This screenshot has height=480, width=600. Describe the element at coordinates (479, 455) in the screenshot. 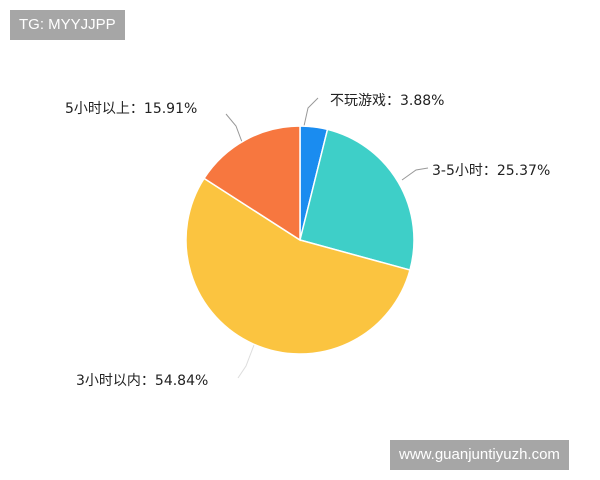

I see `watermark-bottom-right: www.guanjuntiyuzh.com` at that location.